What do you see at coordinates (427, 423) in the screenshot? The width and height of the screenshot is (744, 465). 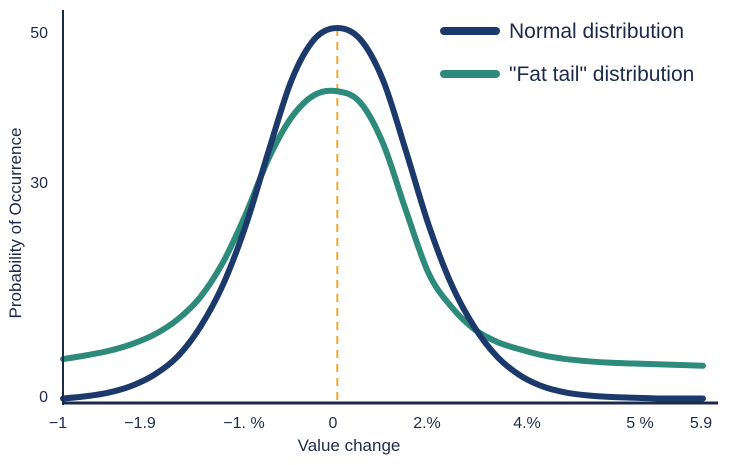 I see `x-tick-label: 2.%` at bounding box center [427, 423].